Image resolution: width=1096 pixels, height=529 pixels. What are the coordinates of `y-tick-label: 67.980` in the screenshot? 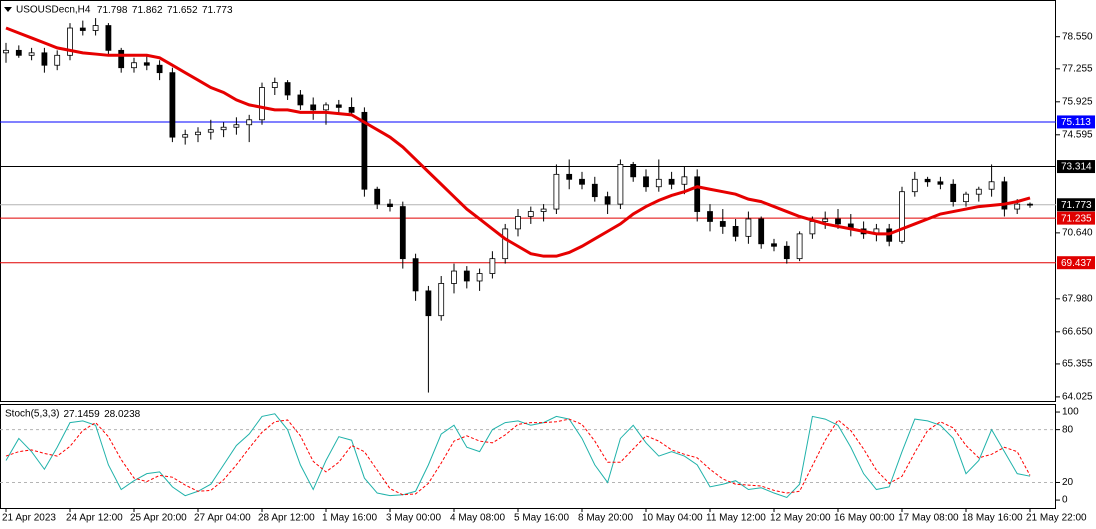 It's located at (1077, 298).